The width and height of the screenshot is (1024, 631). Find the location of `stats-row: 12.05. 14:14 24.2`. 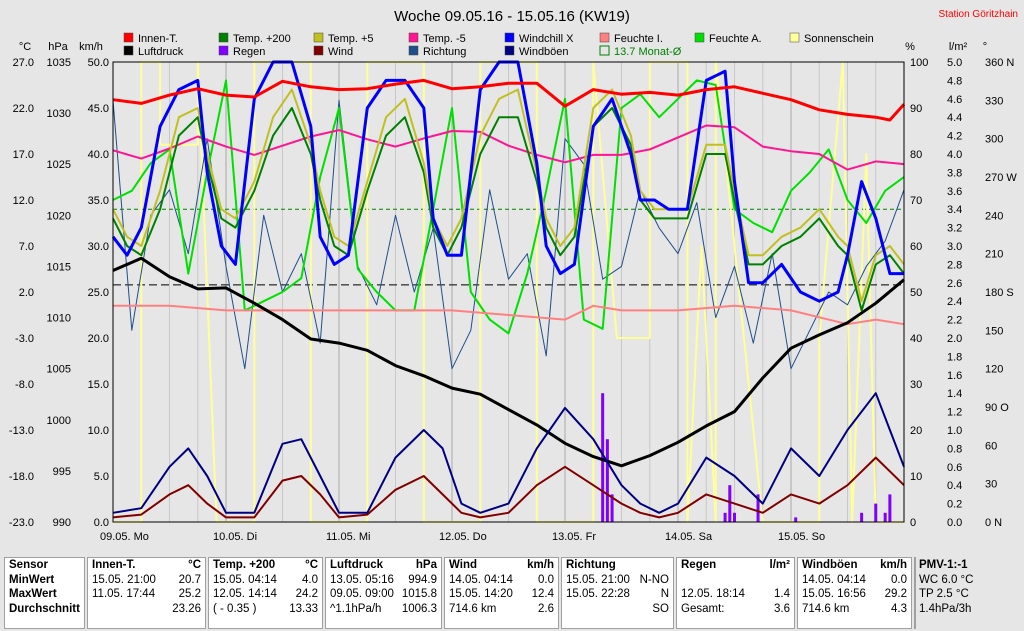

stats-row: 12.05. 14:14 24.2 is located at coordinates (265, 594).